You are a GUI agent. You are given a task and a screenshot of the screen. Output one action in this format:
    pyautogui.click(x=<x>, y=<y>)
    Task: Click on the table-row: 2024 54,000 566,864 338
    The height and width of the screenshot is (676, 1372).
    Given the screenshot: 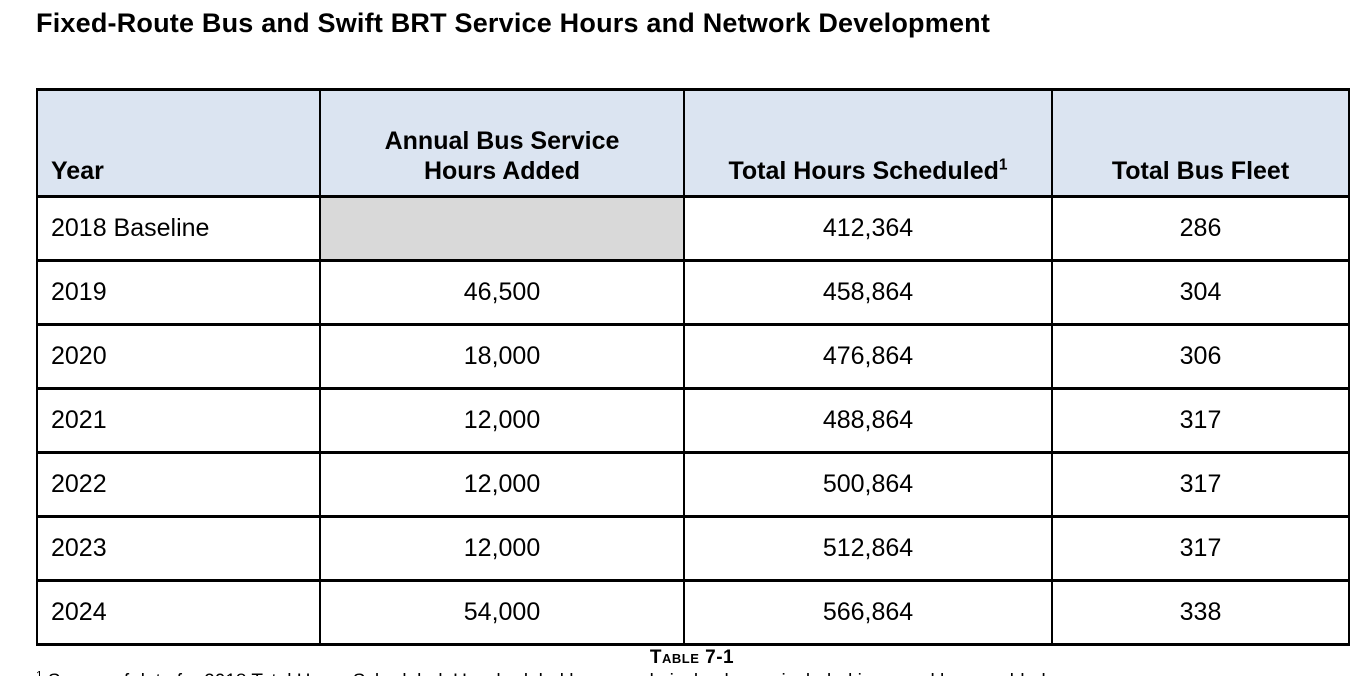 What is the action you would take?
    pyautogui.click(x=693, y=612)
    